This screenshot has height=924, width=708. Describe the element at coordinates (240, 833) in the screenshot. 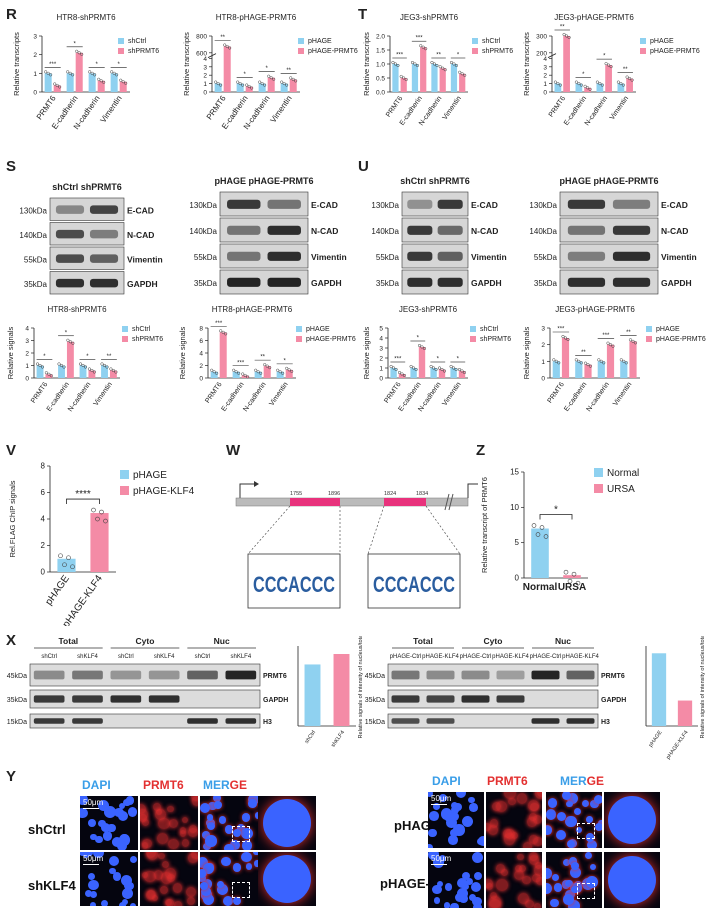

I see `zoom-box` at that location.